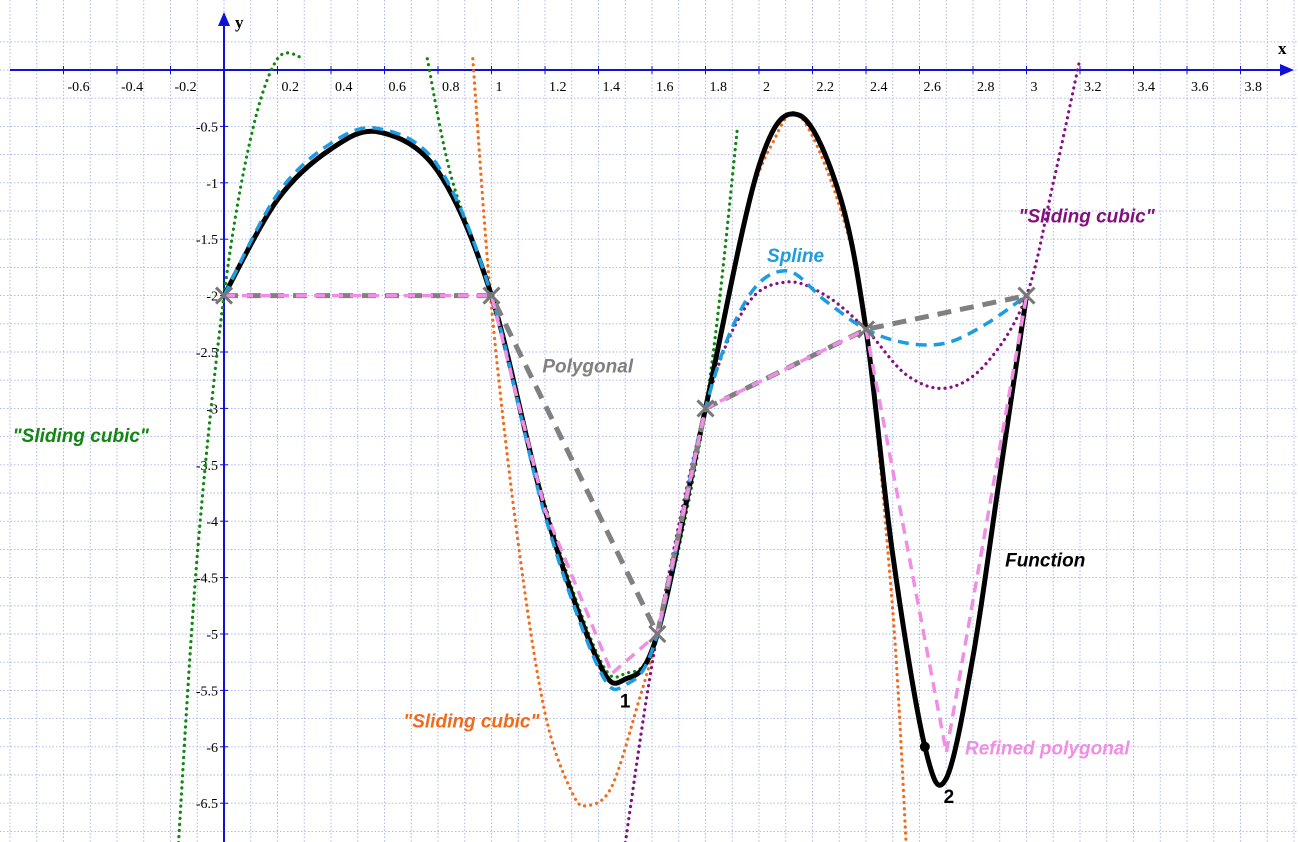  Describe the element at coordinates (588, 366) in the screenshot. I see `series-annotation: Polygonal` at that location.